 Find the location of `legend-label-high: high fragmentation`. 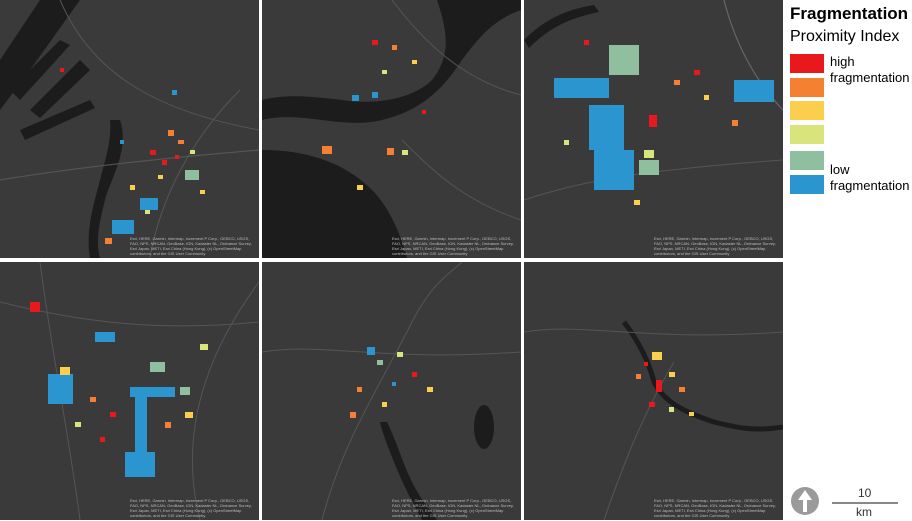

legend-label-high: high fragmentation is located at coordinates (870, 69).